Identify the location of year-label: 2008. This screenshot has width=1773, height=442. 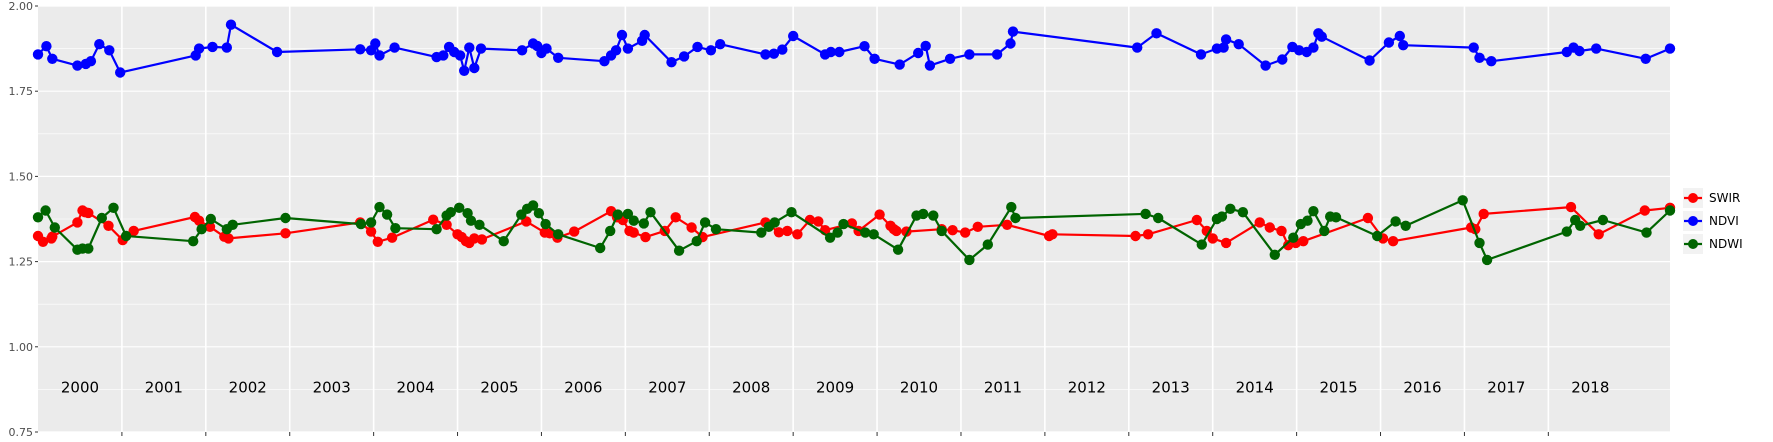
(751, 388).